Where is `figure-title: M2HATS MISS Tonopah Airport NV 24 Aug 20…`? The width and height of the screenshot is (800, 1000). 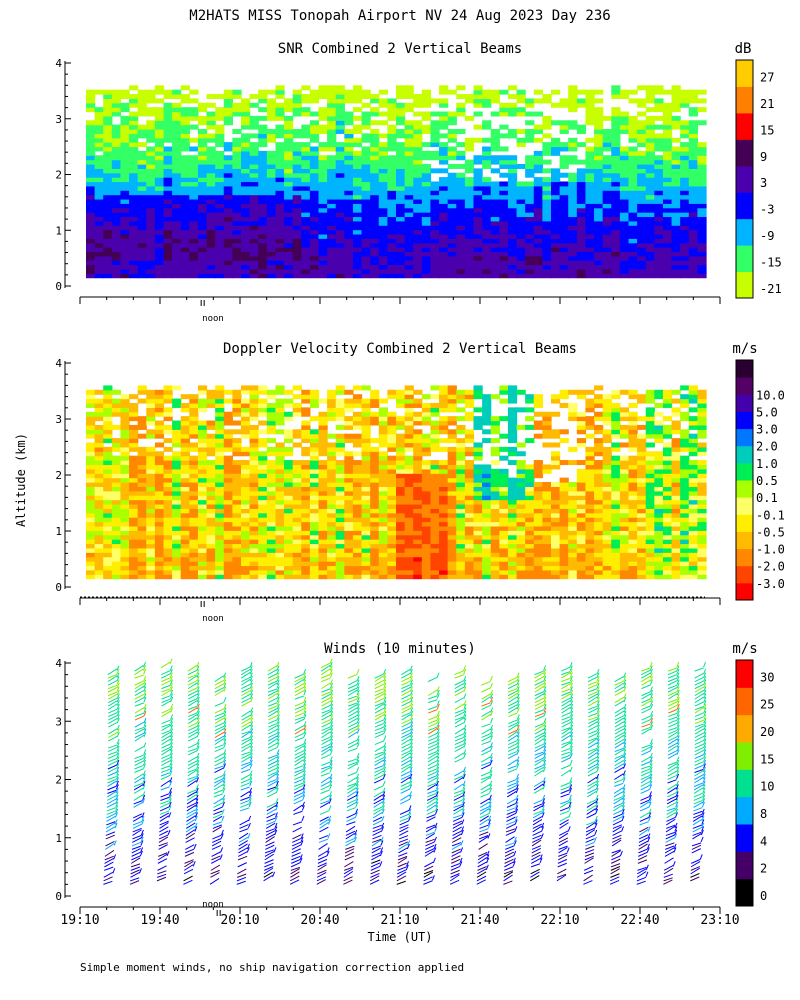 figure-title: M2HATS MISS Tonopah Airport NV 24 Aug 20… is located at coordinates (399, 16).